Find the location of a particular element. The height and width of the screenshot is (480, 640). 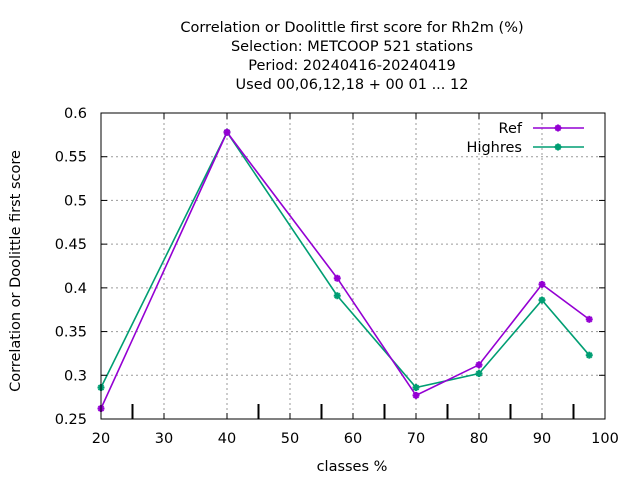

x-tick-label: 90 is located at coordinates (542, 439).